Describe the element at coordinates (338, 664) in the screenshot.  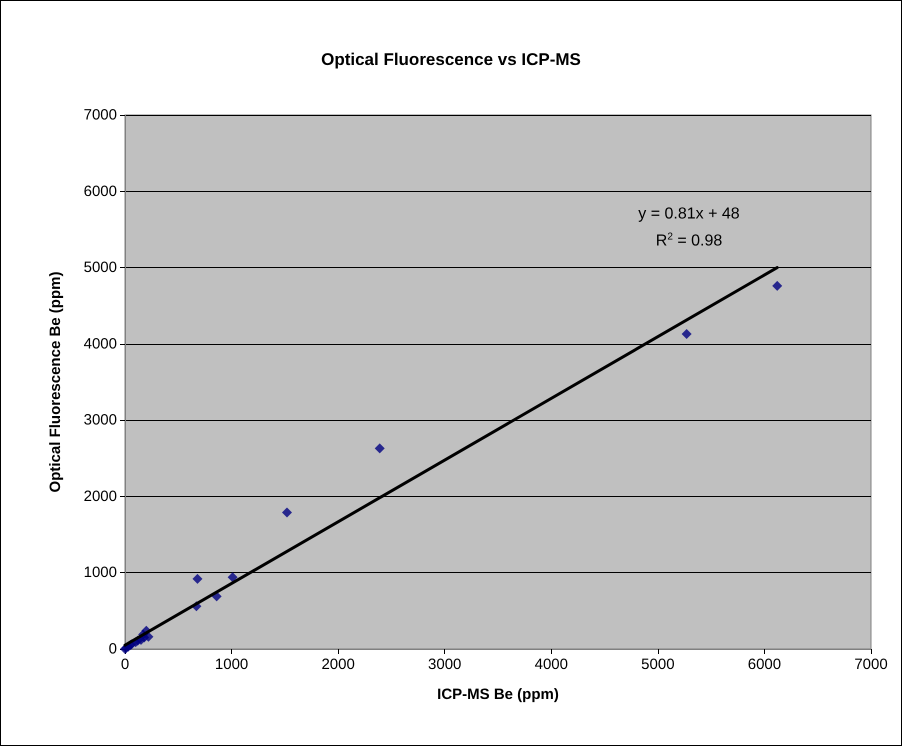
I see `x-tick-label: 2000` at that location.